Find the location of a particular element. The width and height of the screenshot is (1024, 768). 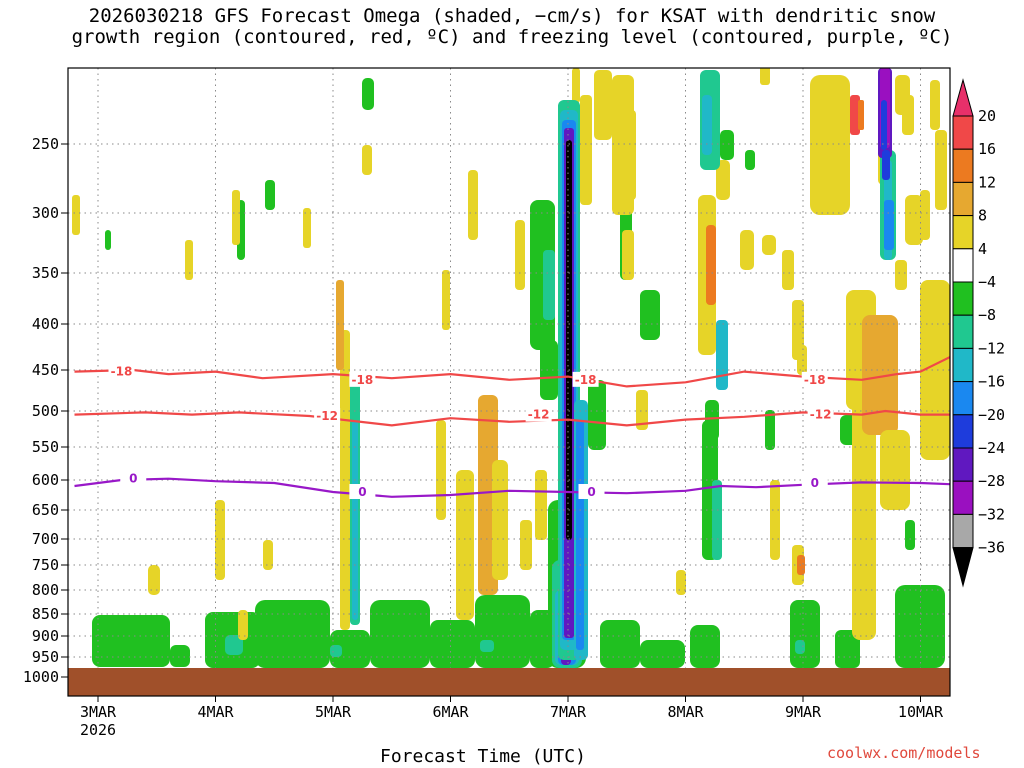

colorbar-label: 20 is located at coordinates (987, 116).